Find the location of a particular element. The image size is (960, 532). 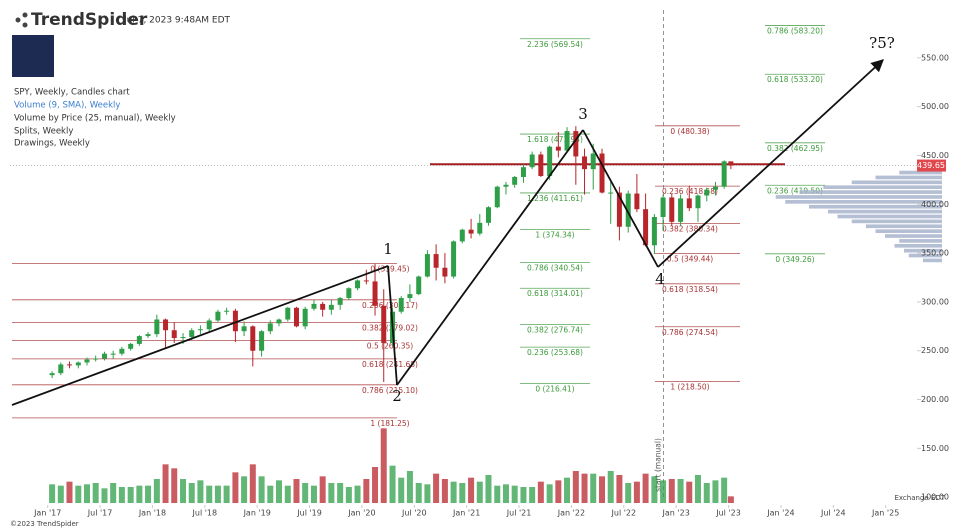

y-tick-label: 500.00 is located at coordinates (935, 106).